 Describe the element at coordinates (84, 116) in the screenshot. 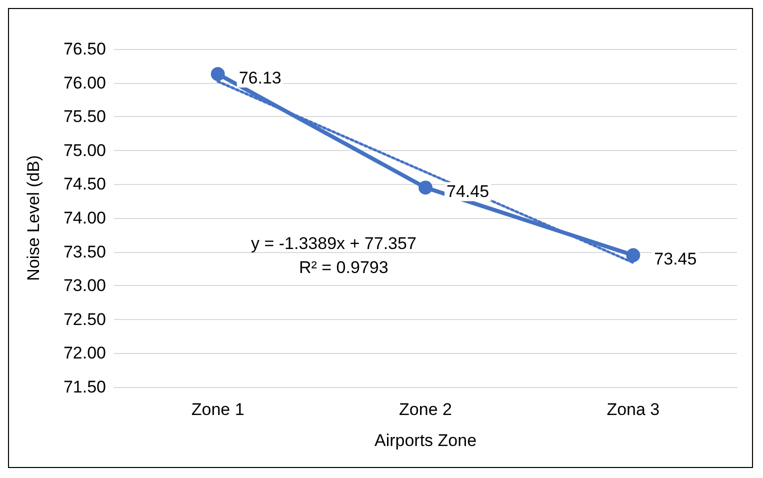

I see `y-tick-label: 75.50` at that location.